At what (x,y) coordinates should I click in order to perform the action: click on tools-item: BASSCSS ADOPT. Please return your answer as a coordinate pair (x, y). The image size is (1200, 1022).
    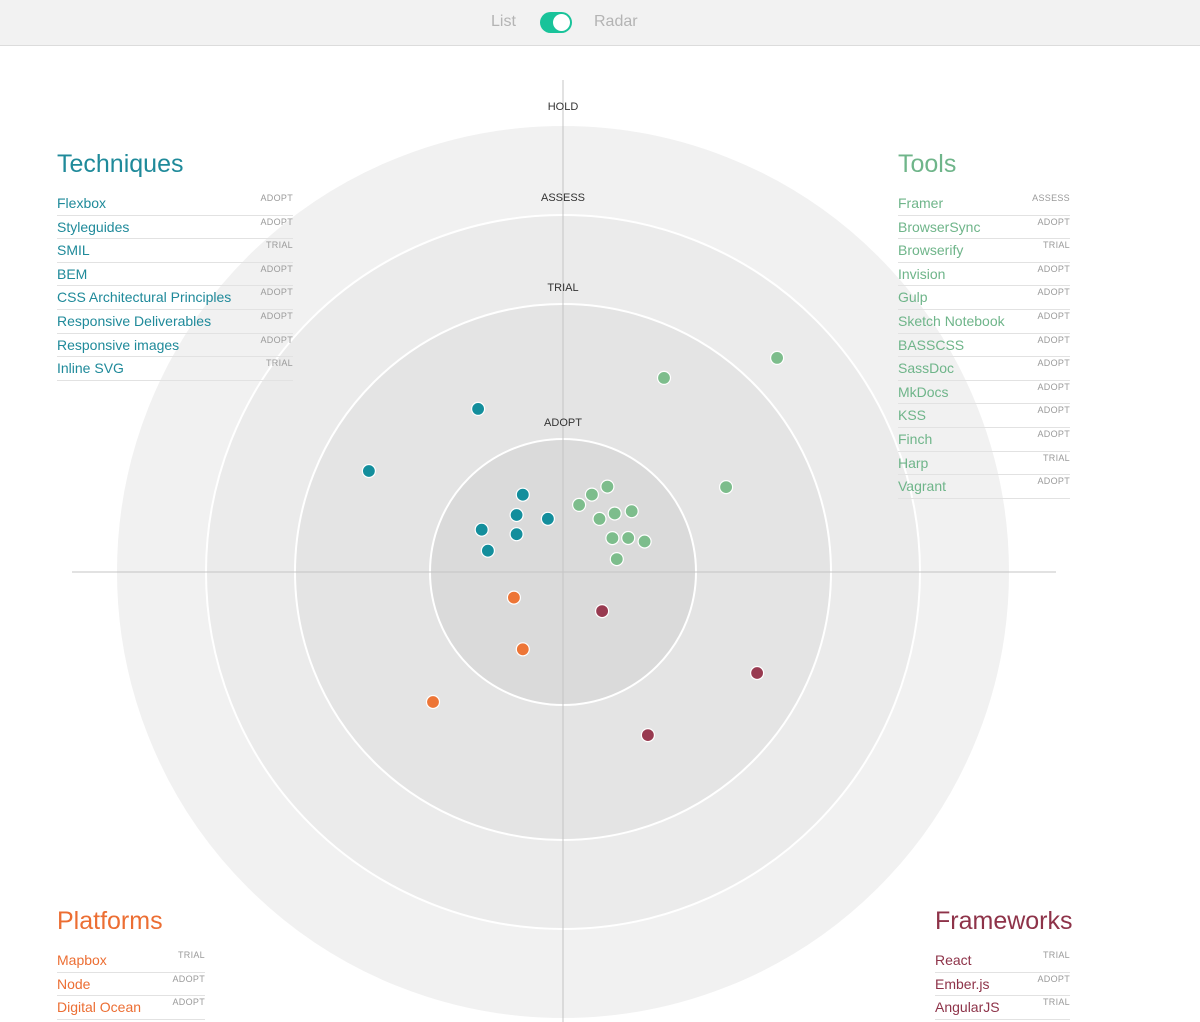
    Looking at the image, I should click on (984, 346).